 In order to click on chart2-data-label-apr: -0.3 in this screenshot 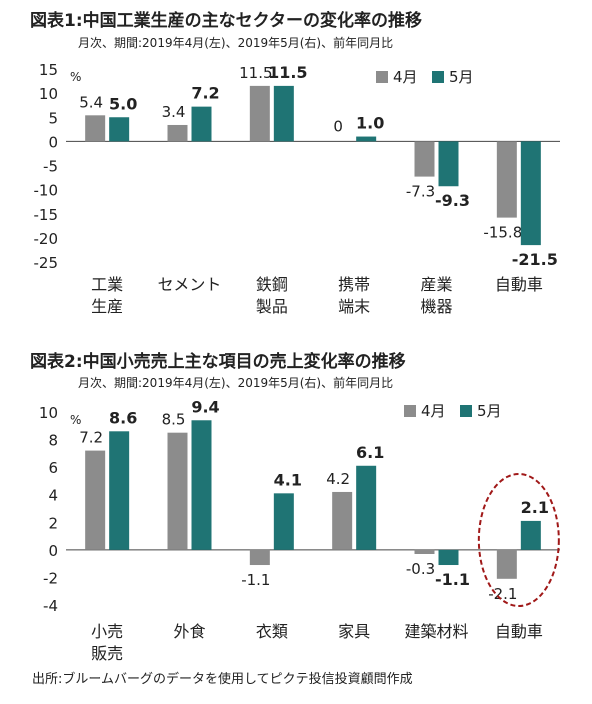, I will do `click(420, 569)`.